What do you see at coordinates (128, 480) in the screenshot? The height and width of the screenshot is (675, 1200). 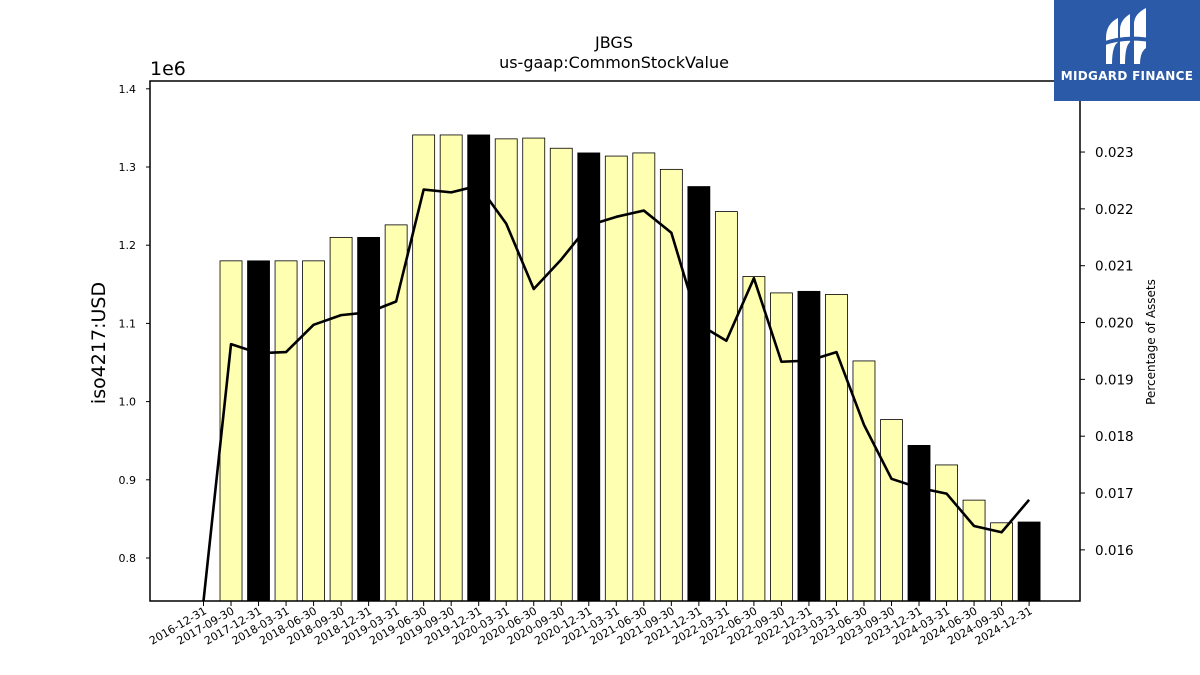 I see `y-tick-label: 0.9` at bounding box center [128, 480].